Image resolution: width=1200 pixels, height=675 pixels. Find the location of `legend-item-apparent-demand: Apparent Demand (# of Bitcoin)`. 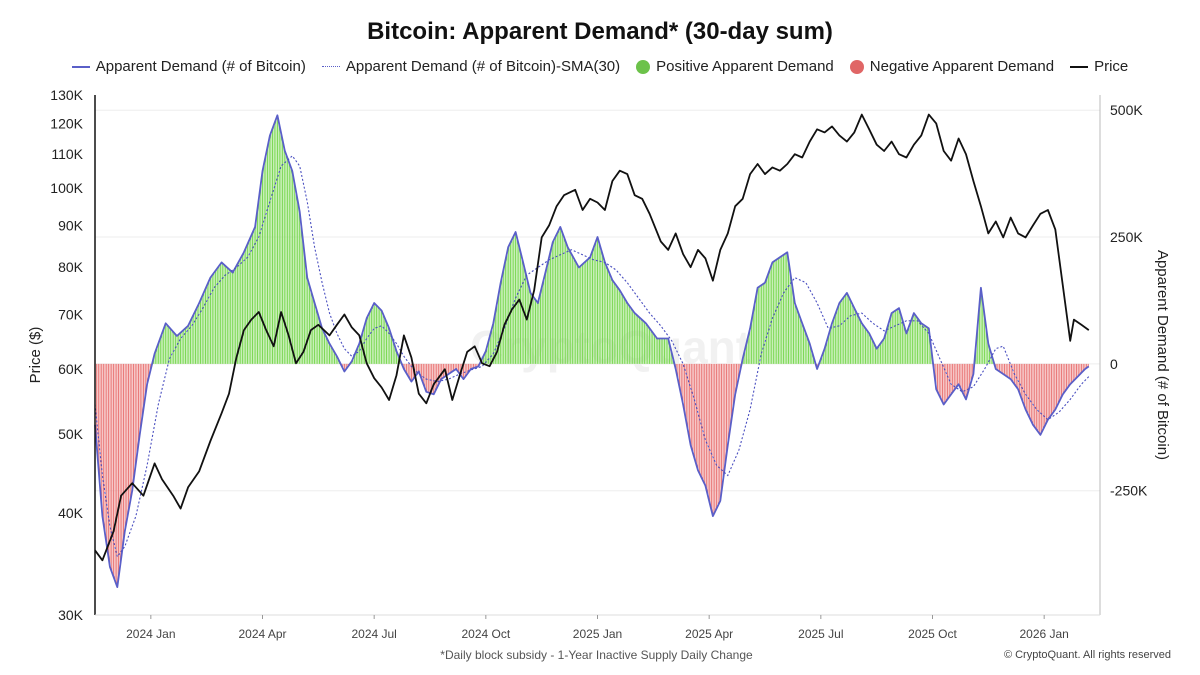

legend-item-apparent-demand: Apparent Demand (# of Bitcoin) is located at coordinates (188, 66).